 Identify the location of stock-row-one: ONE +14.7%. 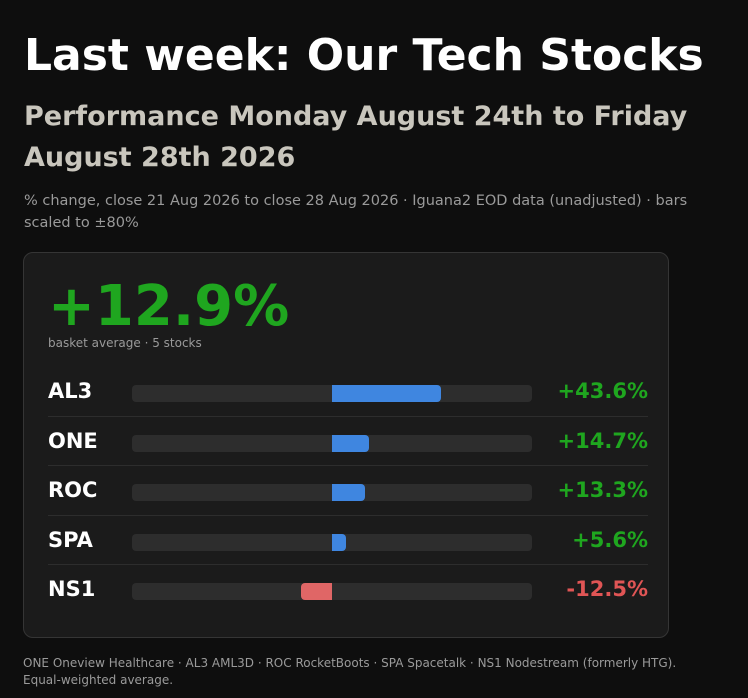
(348, 441).